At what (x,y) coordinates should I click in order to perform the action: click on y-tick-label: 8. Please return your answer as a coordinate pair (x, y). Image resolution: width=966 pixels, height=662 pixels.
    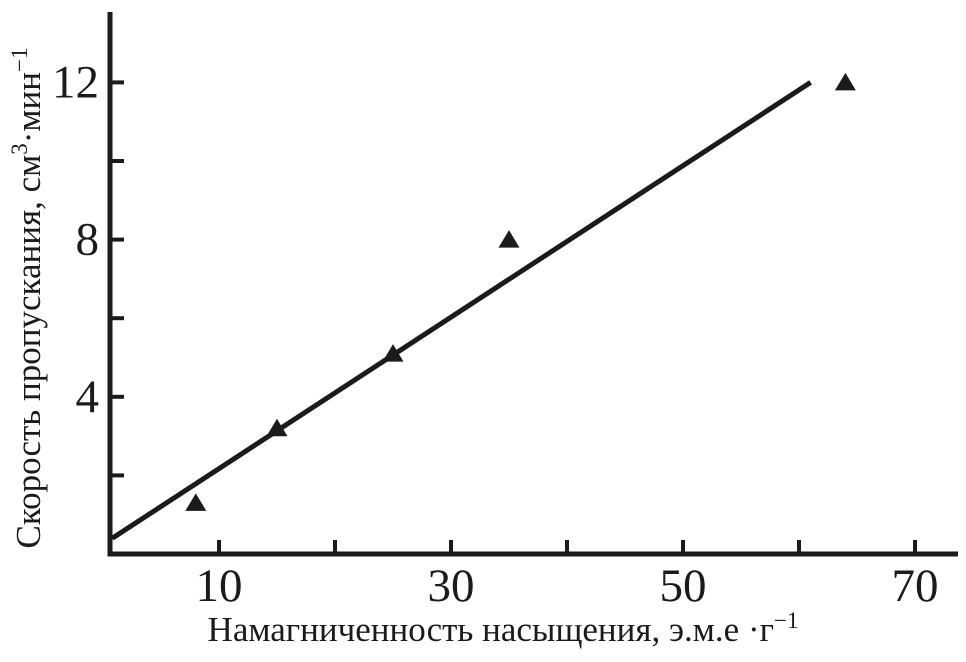
    Looking at the image, I should click on (88, 240).